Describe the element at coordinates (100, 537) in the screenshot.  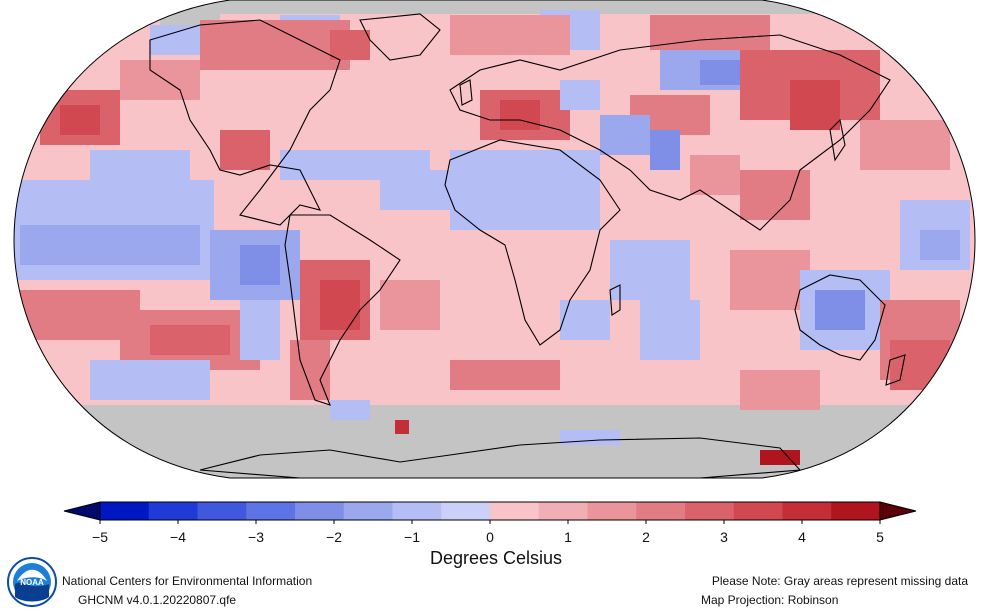
I see `colorbar-tick-label: −5` at that location.